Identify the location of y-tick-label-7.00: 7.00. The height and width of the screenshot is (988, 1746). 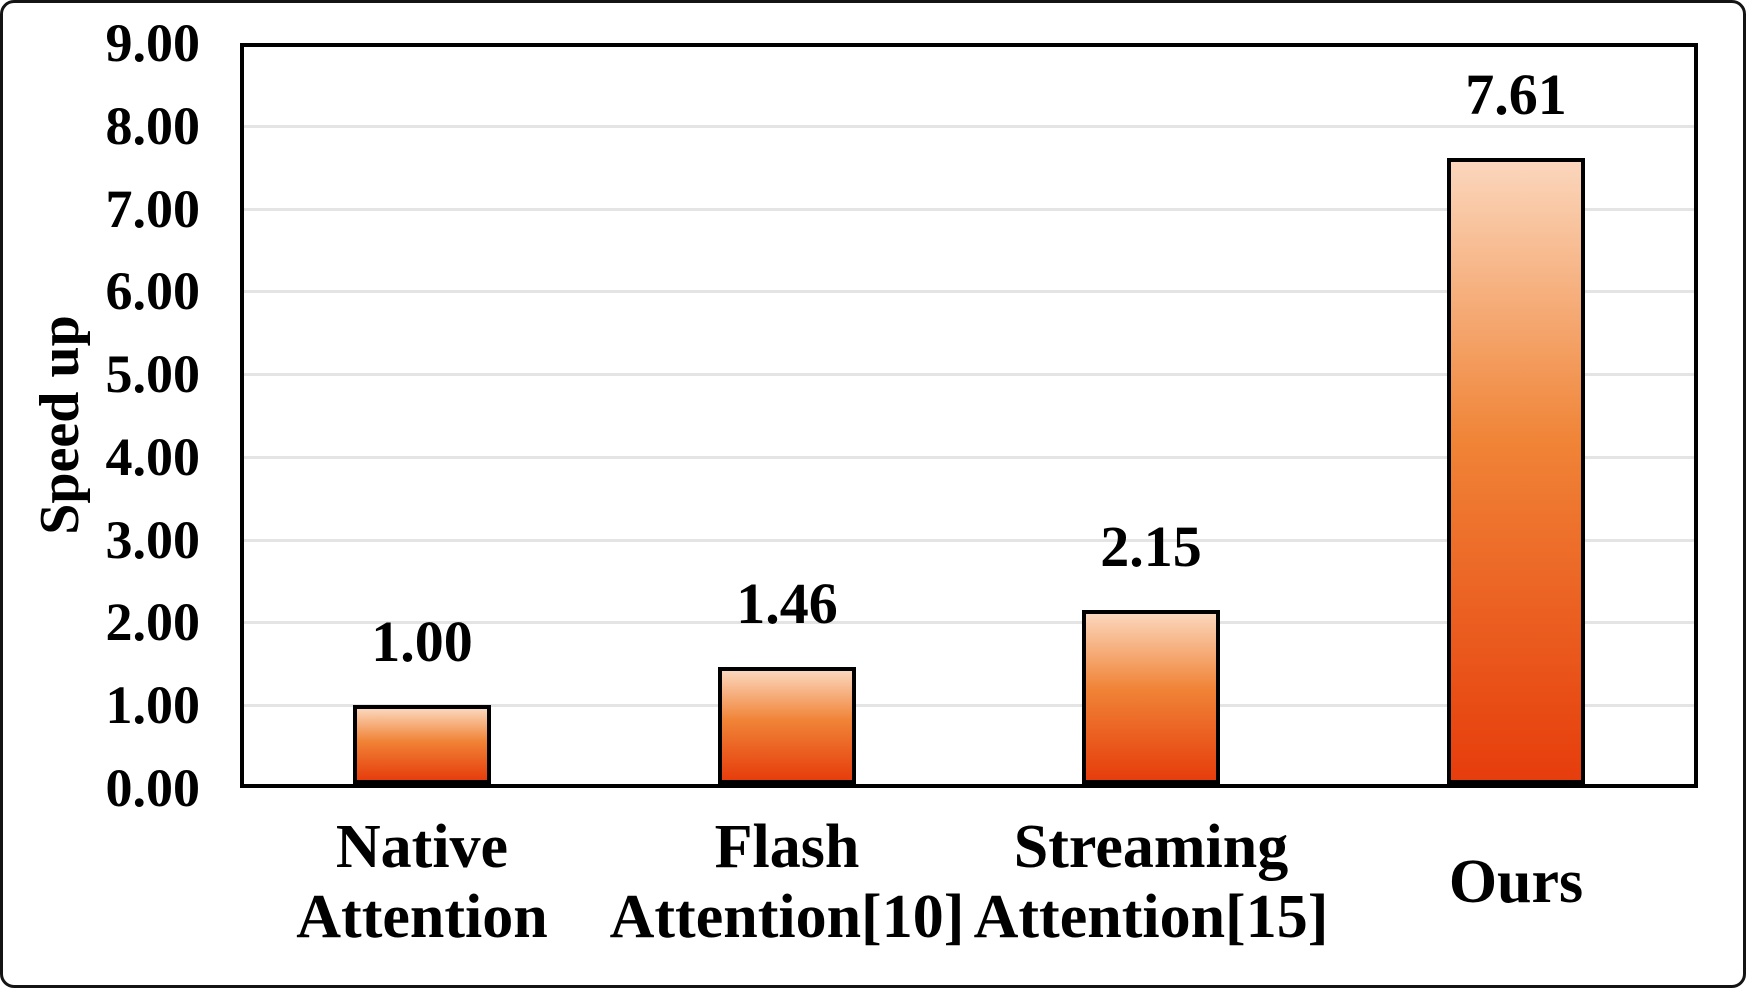
(153, 209).